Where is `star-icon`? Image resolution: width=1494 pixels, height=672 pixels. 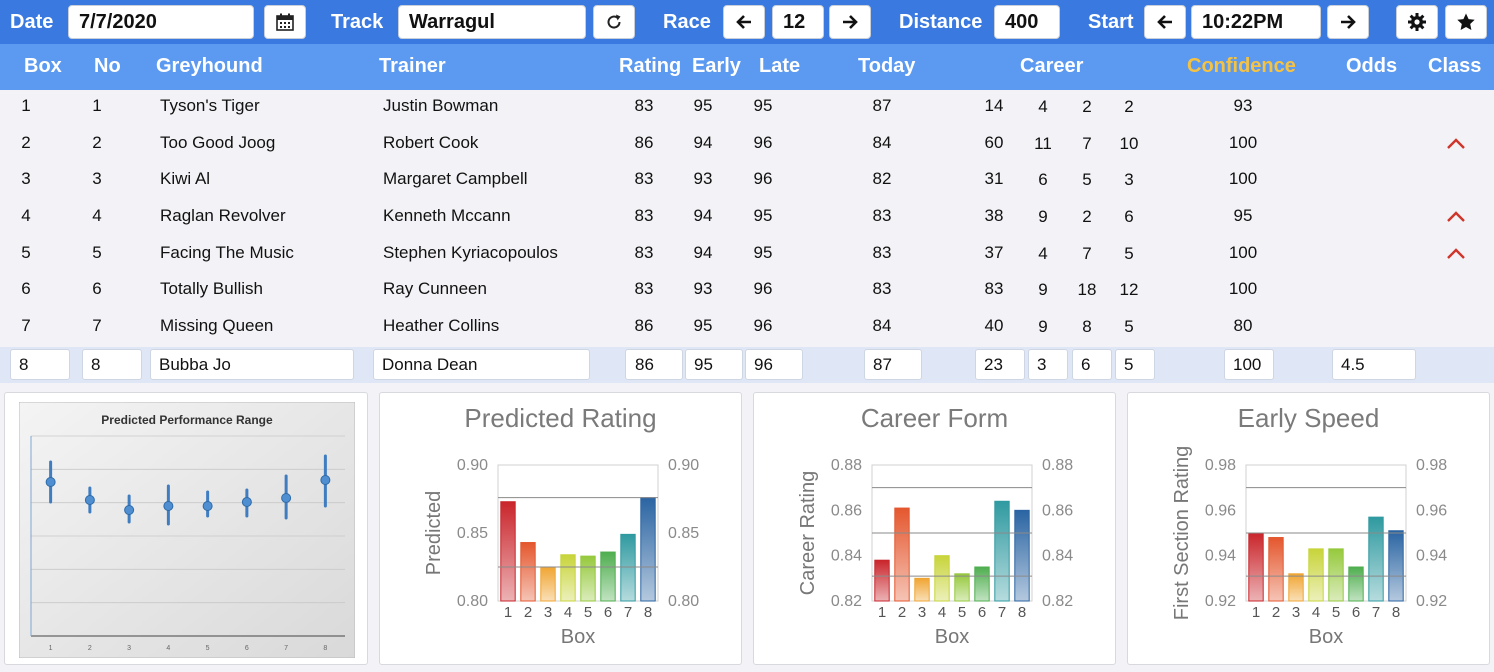 star-icon is located at coordinates (1466, 21).